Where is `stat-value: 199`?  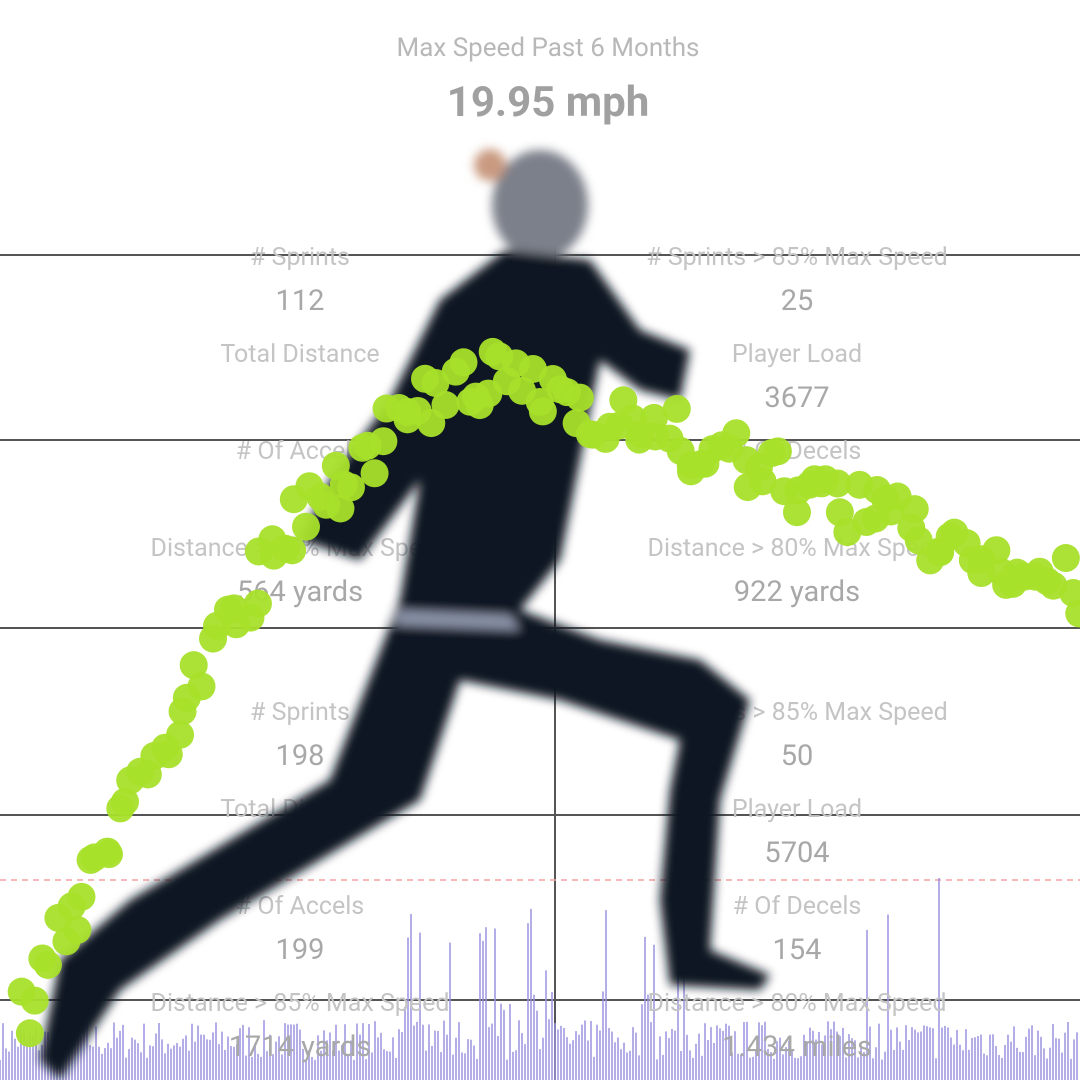 stat-value: 199 is located at coordinates (300, 950).